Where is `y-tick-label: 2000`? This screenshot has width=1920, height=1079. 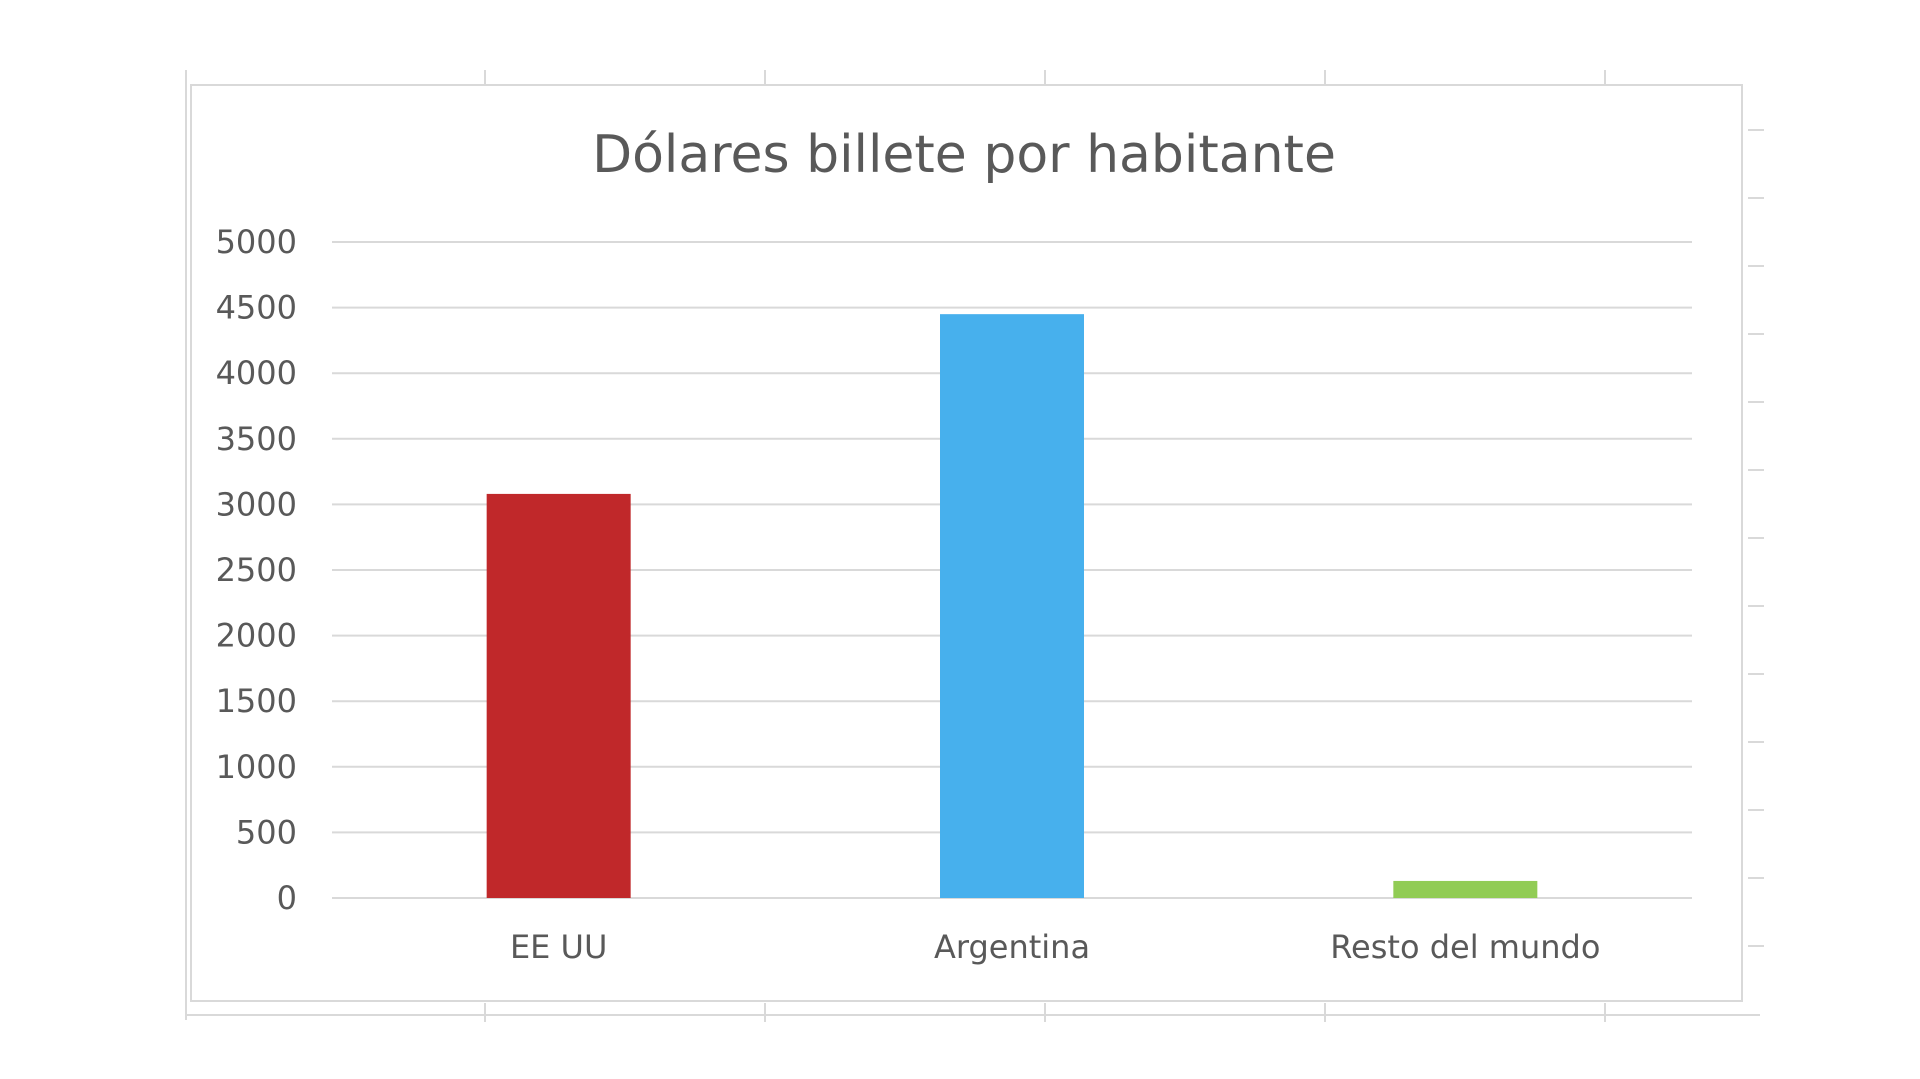
y-tick-label: 2000 is located at coordinates (256, 636).